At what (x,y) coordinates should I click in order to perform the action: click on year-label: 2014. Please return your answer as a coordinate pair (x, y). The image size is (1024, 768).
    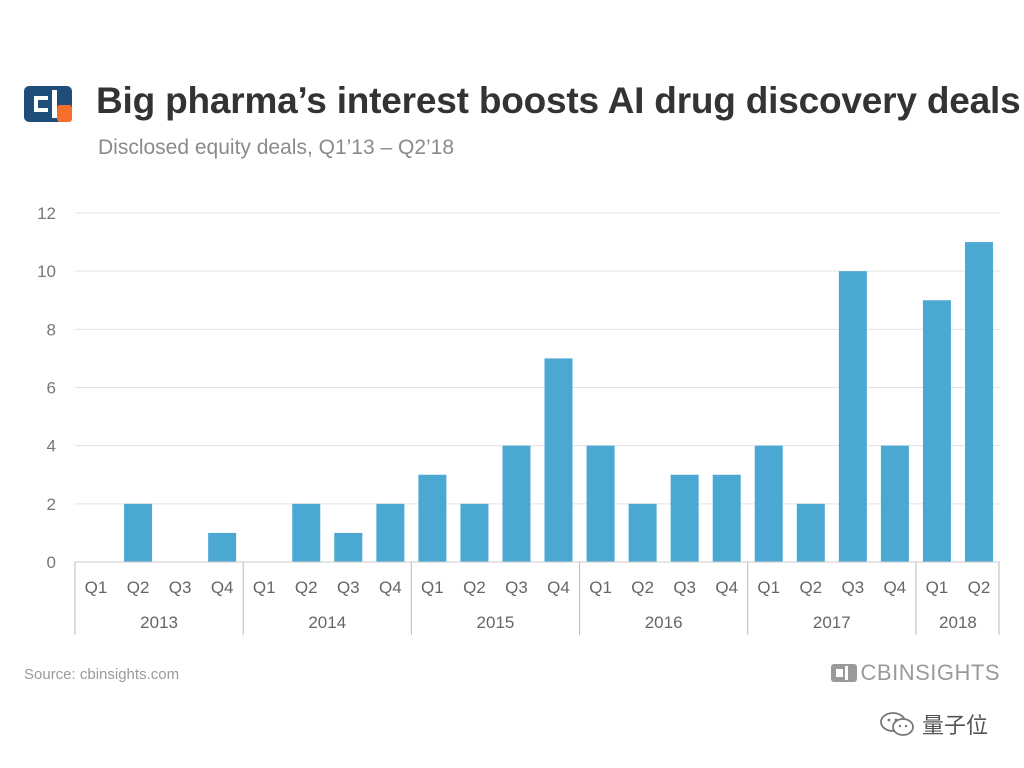
    Looking at the image, I should click on (327, 622).